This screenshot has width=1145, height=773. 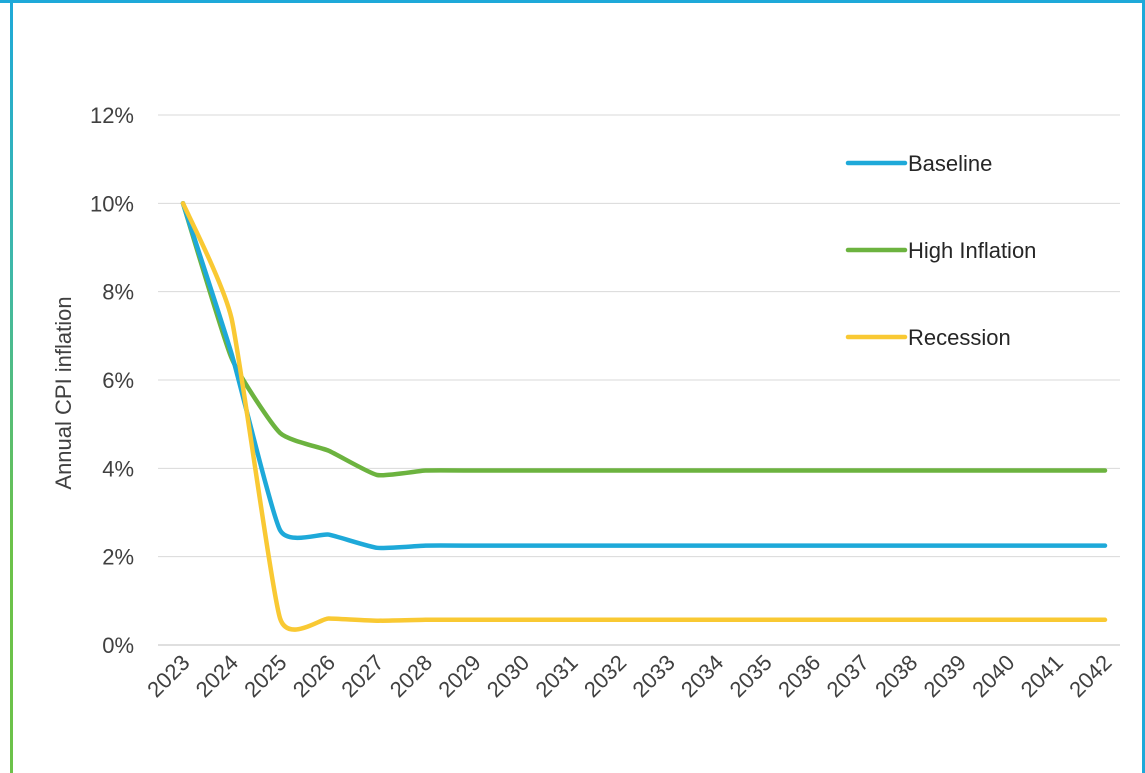 What do you see at coordinates (112, 115) in the screenshot?
I see `y-tick-label: 12%` at bounding box center [112, 115].